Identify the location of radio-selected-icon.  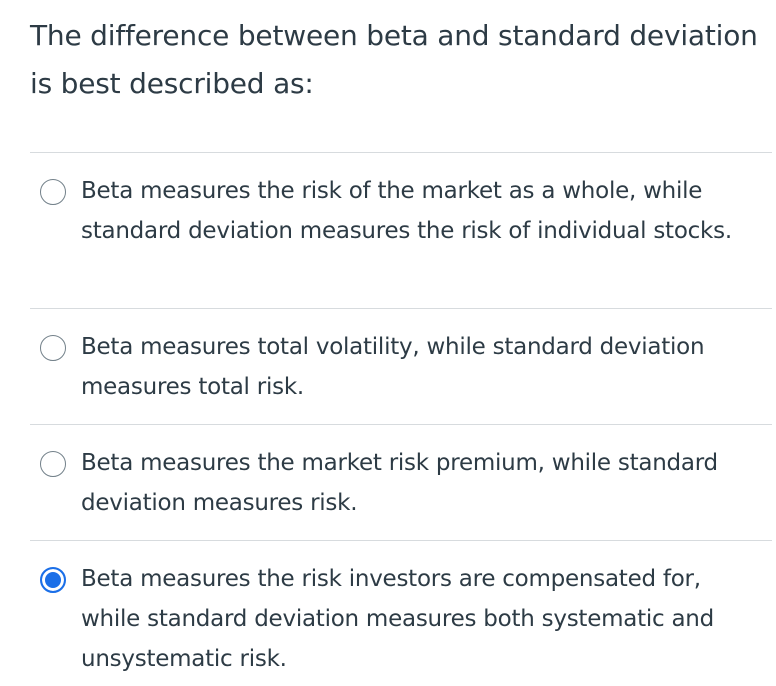
(53, 580).